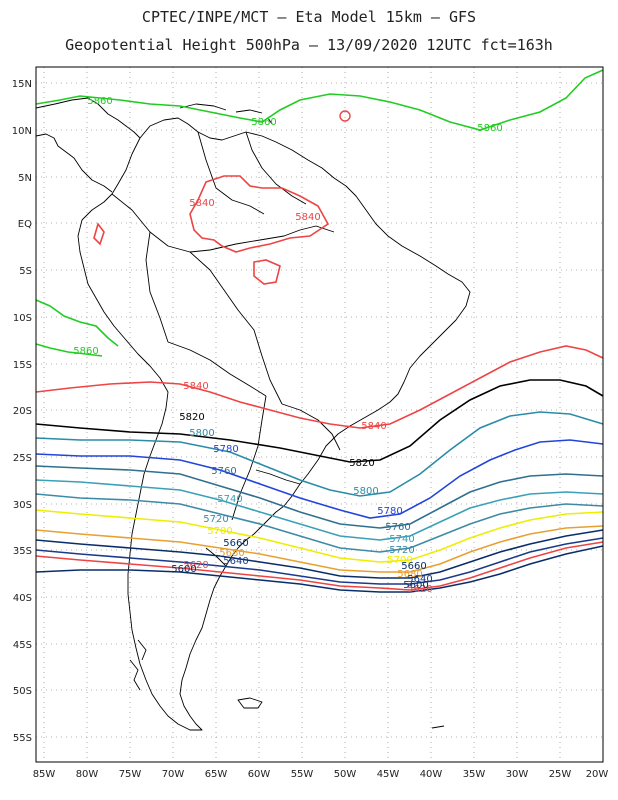 Image resolution: width=618 pixels, height=800 pixels. What do you see at coordinates (597, 774) in the screenshot?
I see `lon-tick-label: 20W` at bounding box center [597, 774].